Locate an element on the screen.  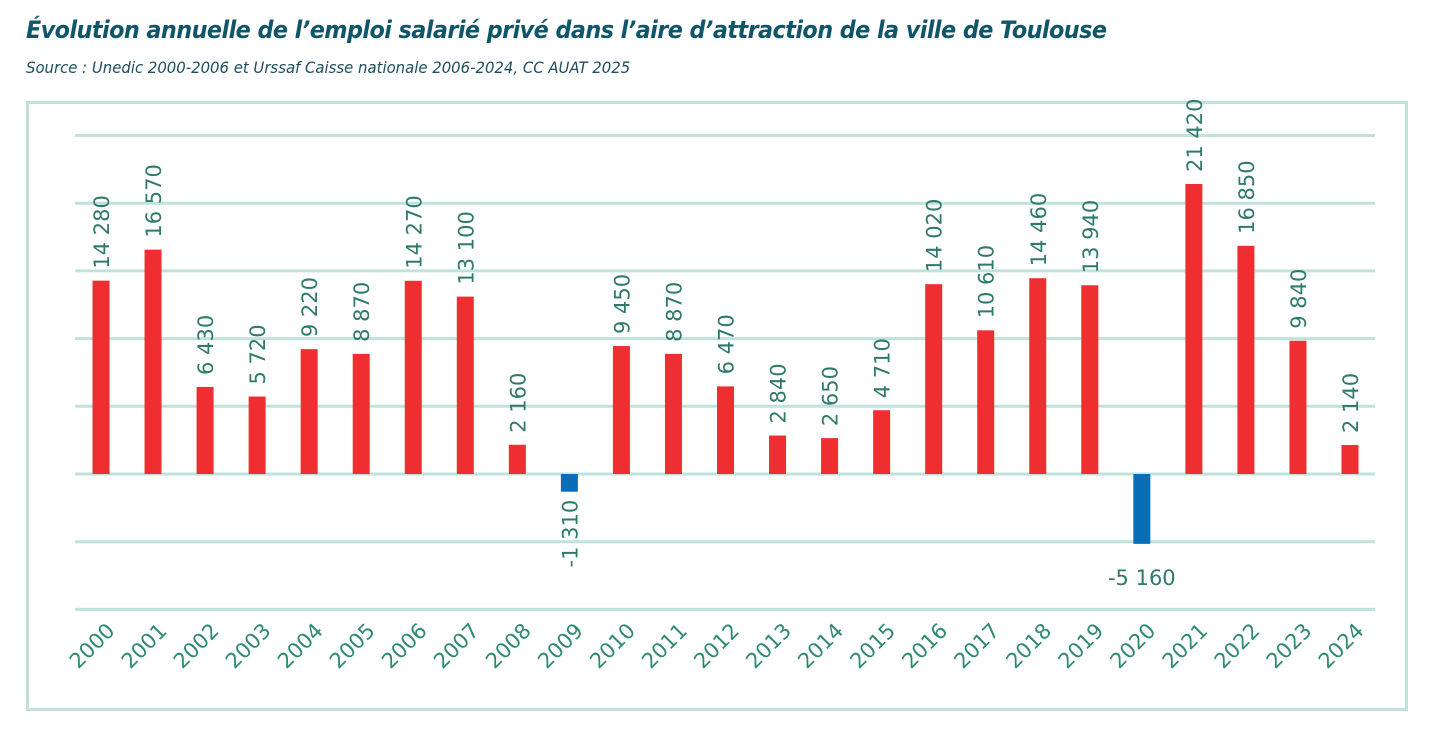
data-label: 13 100 is located at coordinates (466, 247).